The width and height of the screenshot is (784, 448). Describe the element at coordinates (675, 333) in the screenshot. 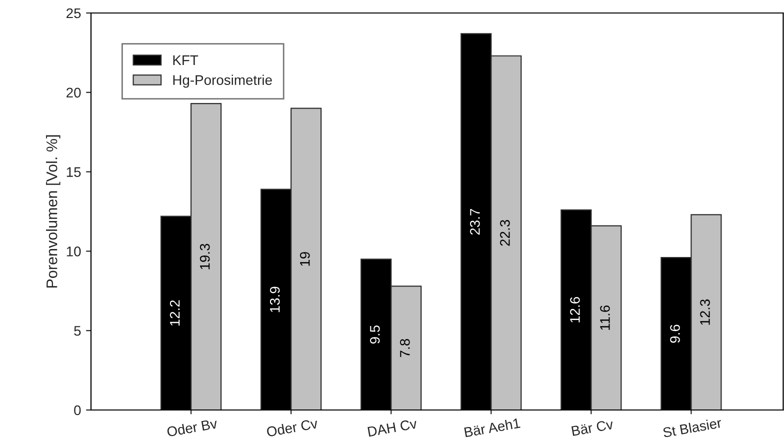

I see `data-label: 9.6` at that location.